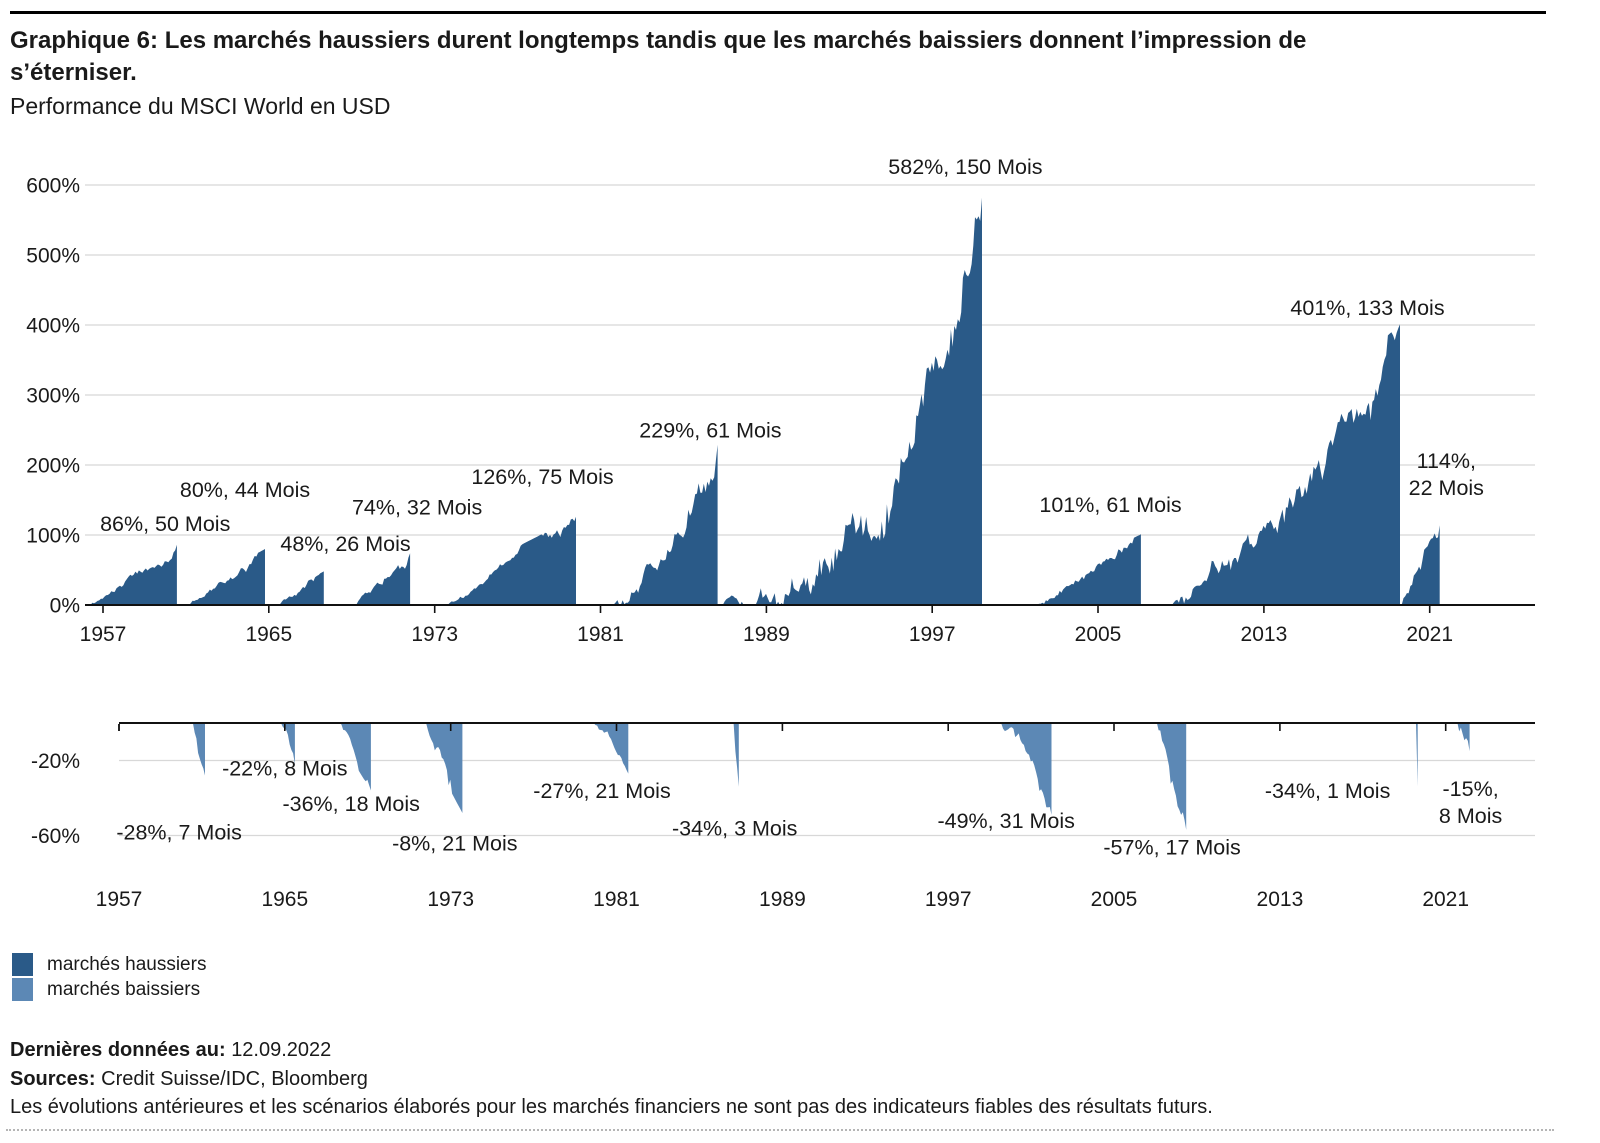 The width and height of the screenshot is (1600, 1143). What do you see at coordinates (1367, 308) in the screenshot?
I see `segment-label: 401%, 133 Mois` at bounding box center [1367, 308].